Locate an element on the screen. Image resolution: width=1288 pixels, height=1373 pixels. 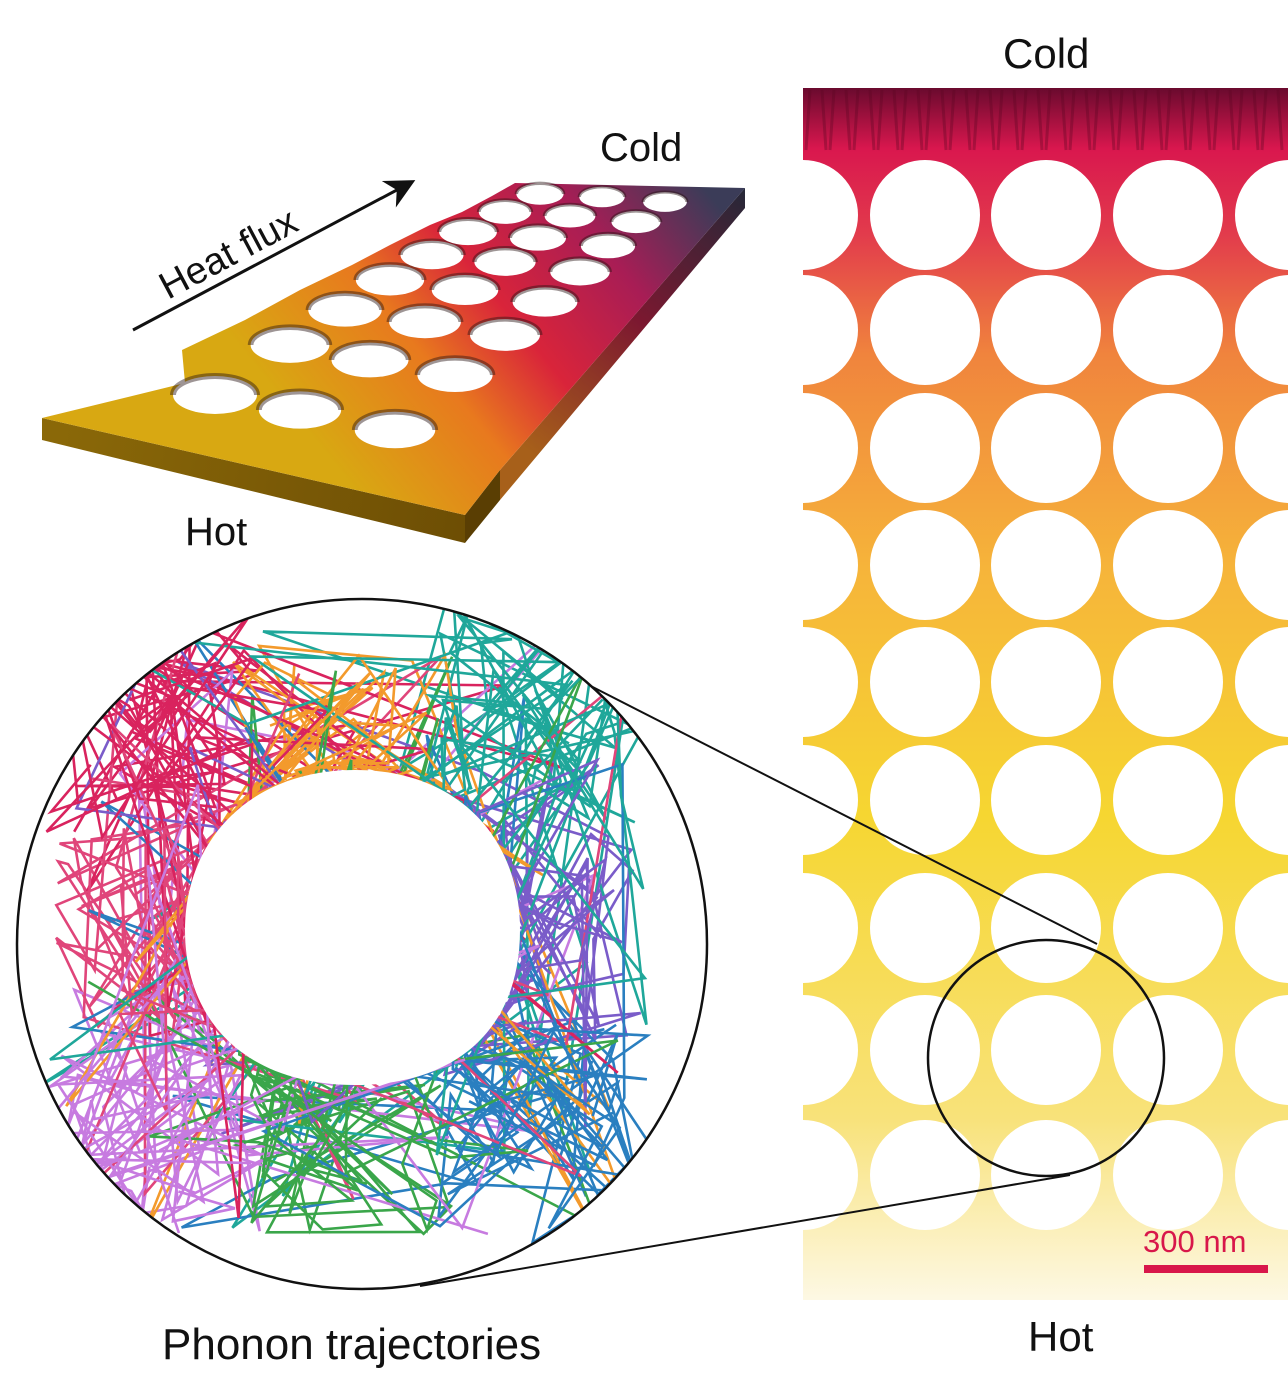
central-pore is located at coordinates (352, 927).